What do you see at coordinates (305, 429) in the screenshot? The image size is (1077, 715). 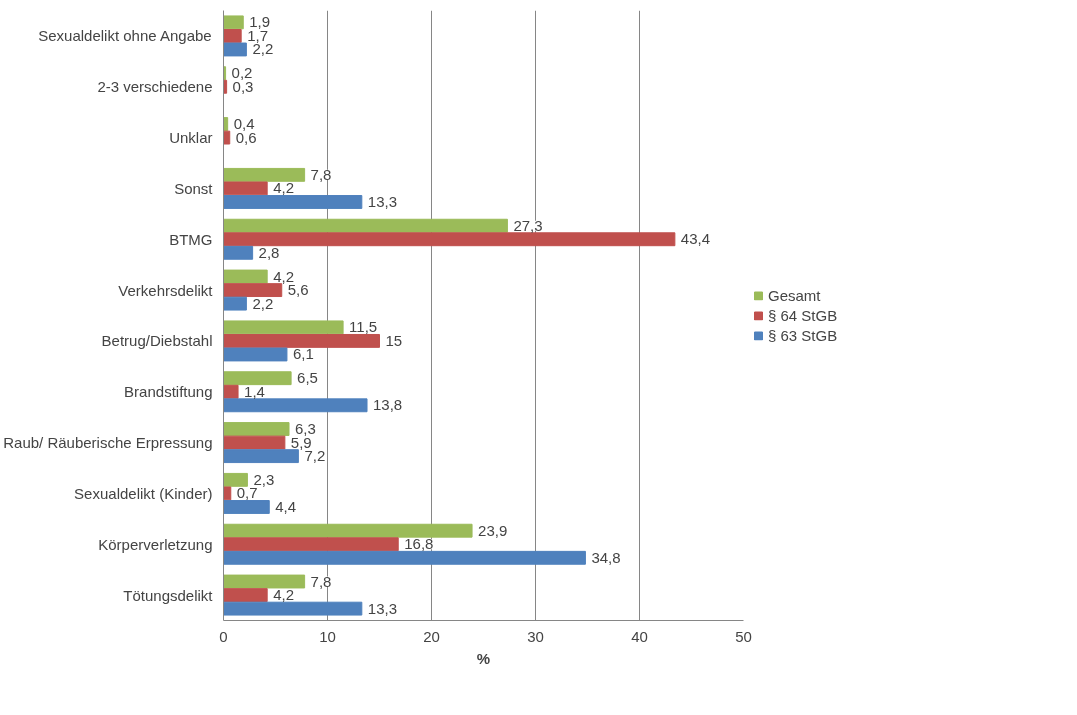 I see `data-label: 6,3` at bounding box center [305, 429].